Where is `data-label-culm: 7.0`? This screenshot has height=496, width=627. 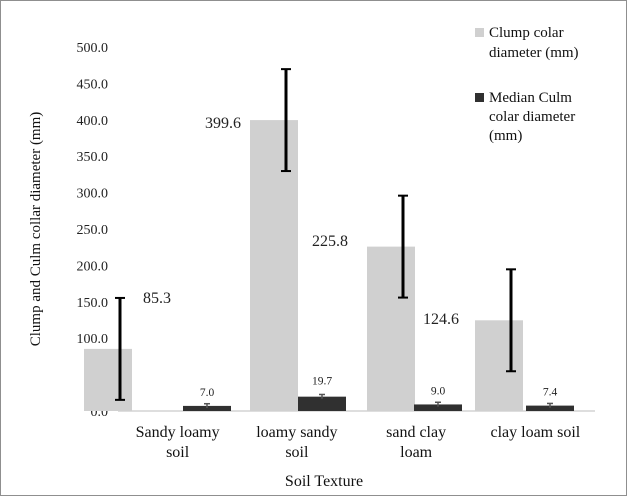
data-label-culm: 7.0 is located at coordinates (207, 393).